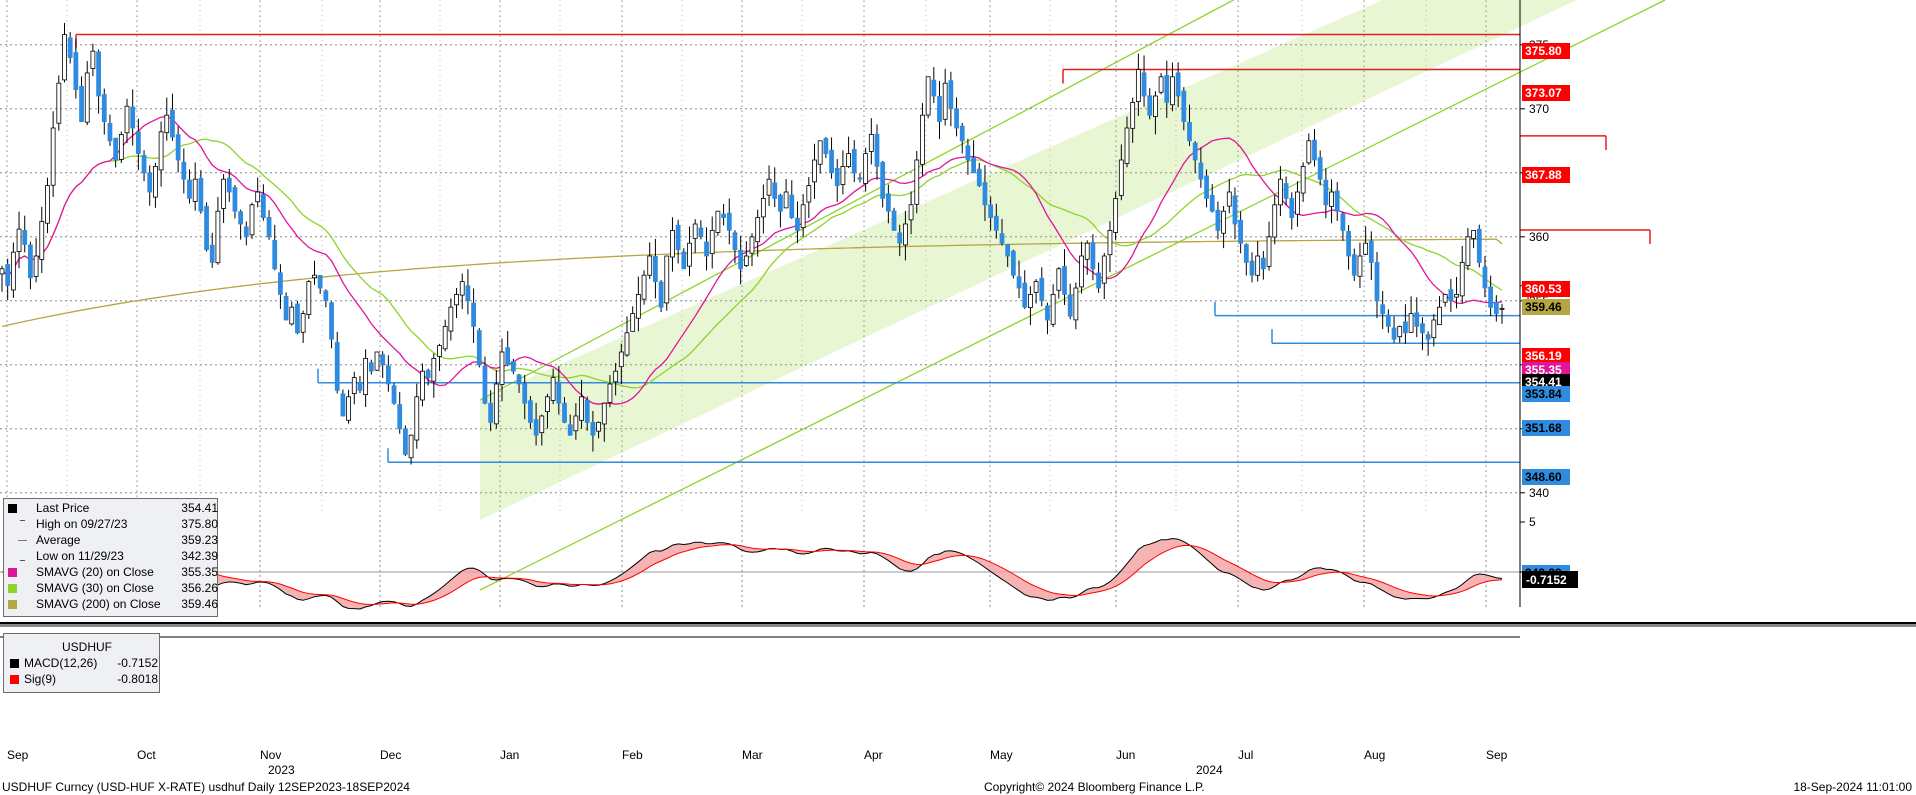 Image resolution: width=1916 pixels, height=795 pixels. I want to click on price-tag-label: 375.80, so click(1543, 51).